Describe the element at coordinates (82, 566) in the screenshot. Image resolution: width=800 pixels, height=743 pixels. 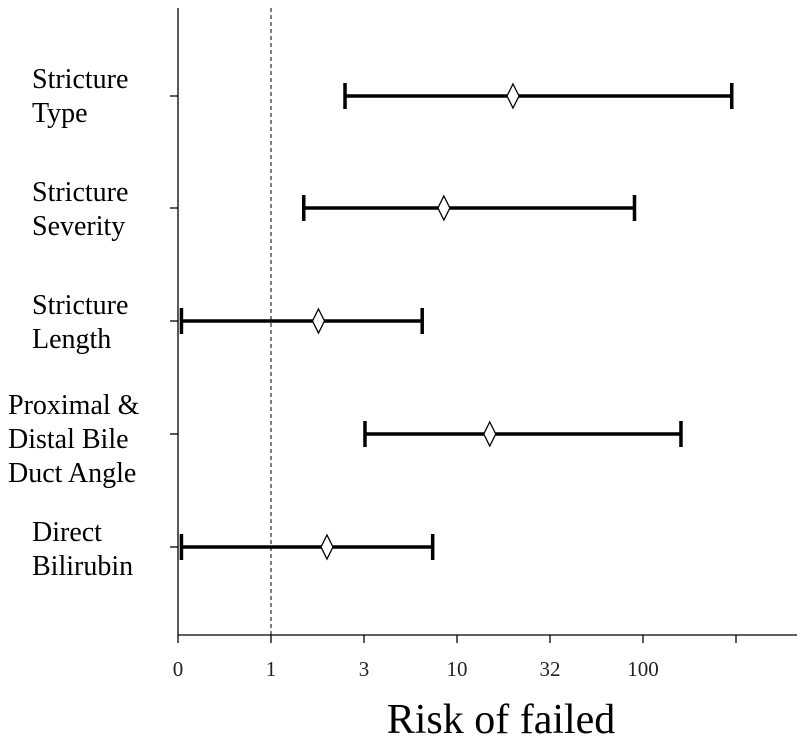
I see `category-label-line: Bilirubin` at that location.